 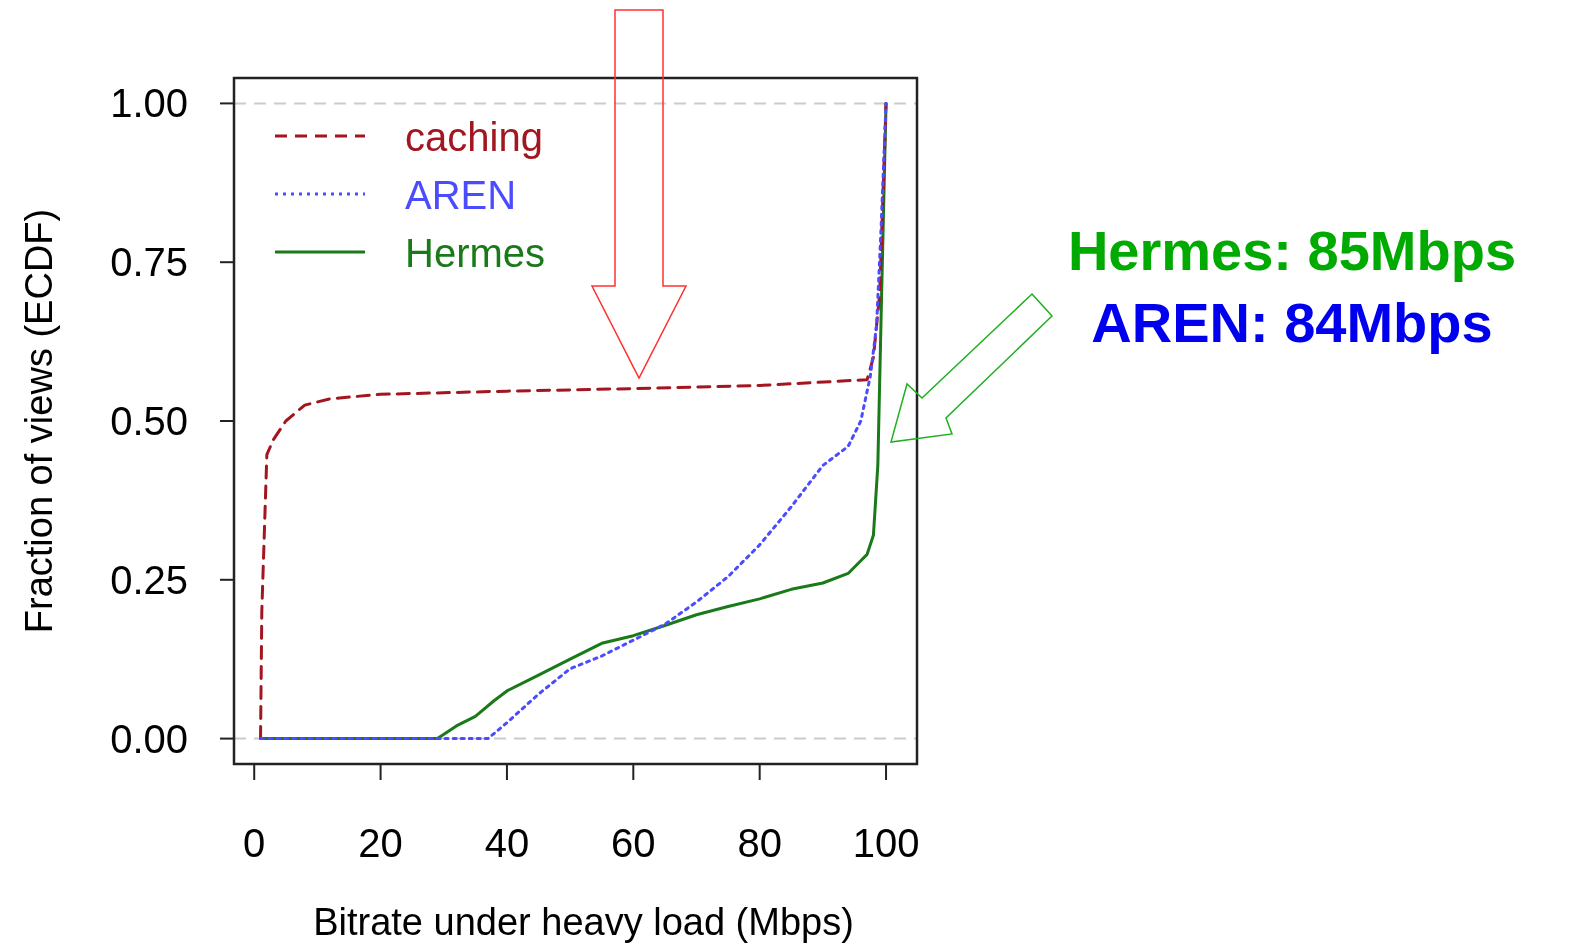 What do you see at coordinates (1292, 250) in the screenshot?
I see `text: Hermes: 85Mbps` at bounding box center [1292, 250].